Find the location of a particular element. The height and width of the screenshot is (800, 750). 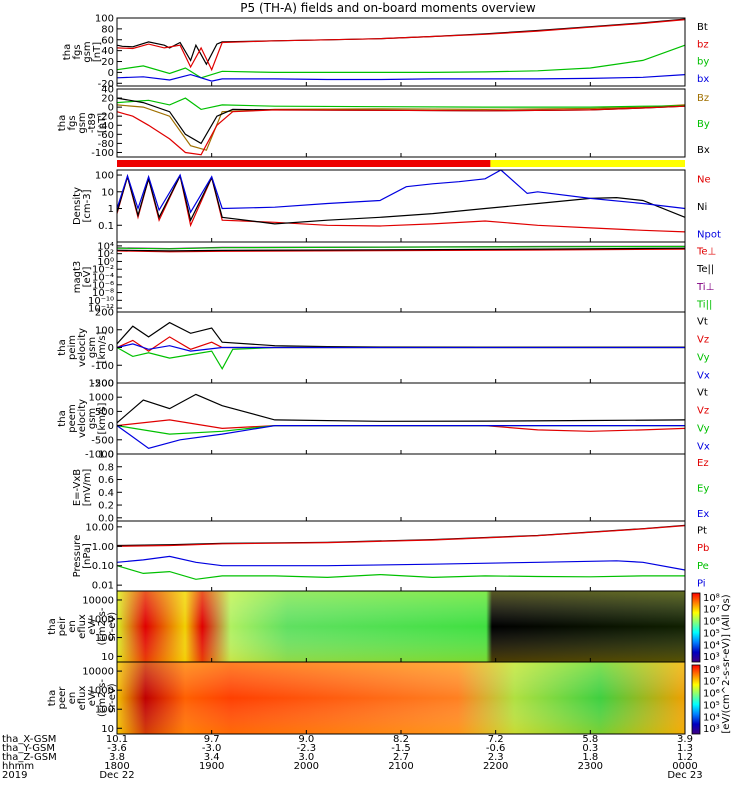

ytick-label-fgs_gsm-6: -20 is located at coordinates (106, 84).